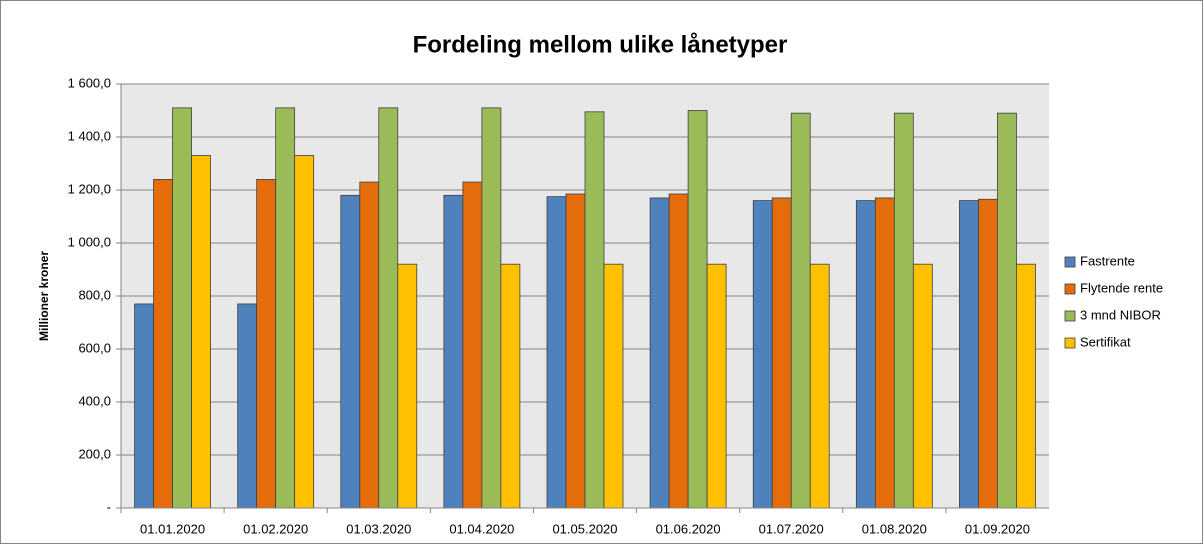 This screenshot has height=544, width=1203. I want to click on x-tick-label: 01.07.2020, so click(791, 528).